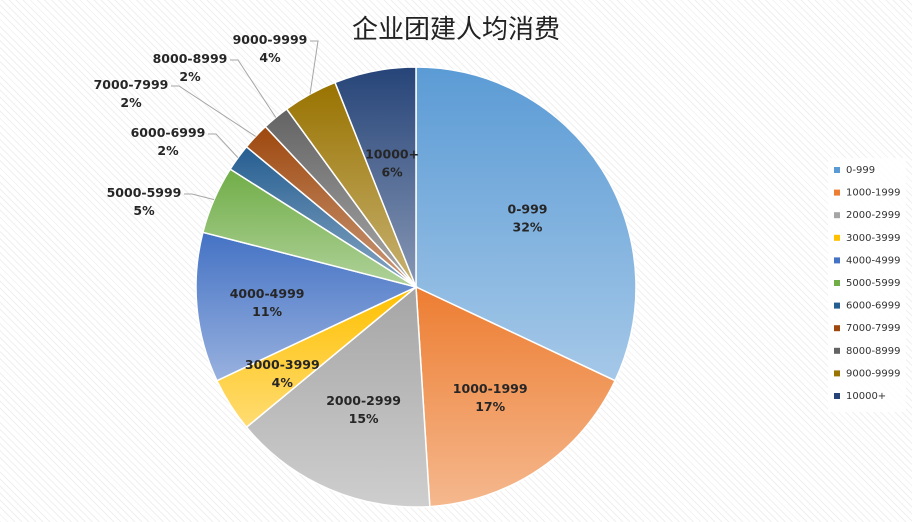  I want to click on data-label-category-4000-4999: 4000-4999, so click(267, 293).